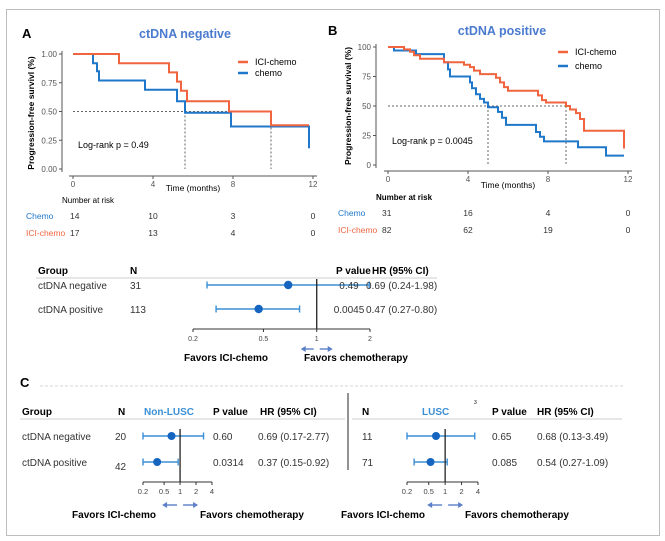 This screenshot has width=665, height=541. Describe the element at coordinates (348, 106) in the screenshot. I see `km-b-ylabel: Progression-free survival (%)` at that location.